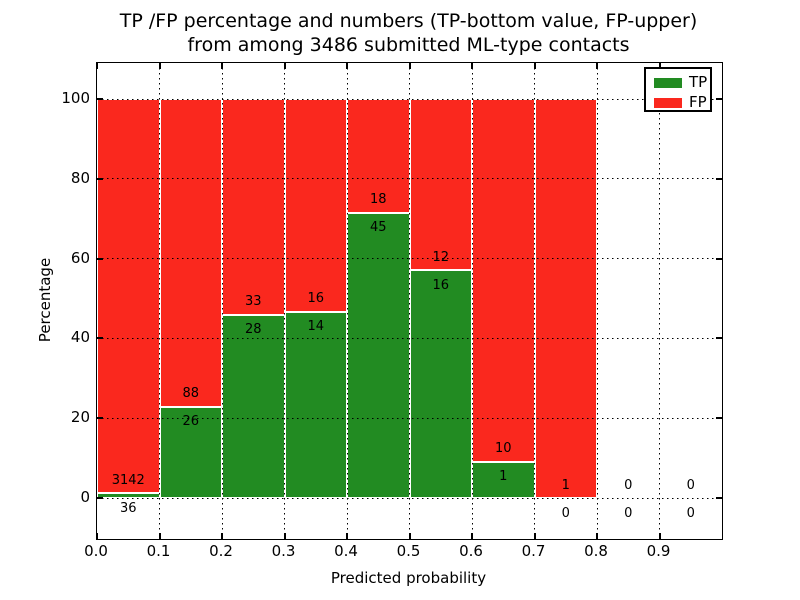 This screenshot has height=600, width=800. What do you see at coordinates (441, 257) in the screenshot?
I see `fp-count-label-0.5-0.6: 12` at bounding box center [441, 257].